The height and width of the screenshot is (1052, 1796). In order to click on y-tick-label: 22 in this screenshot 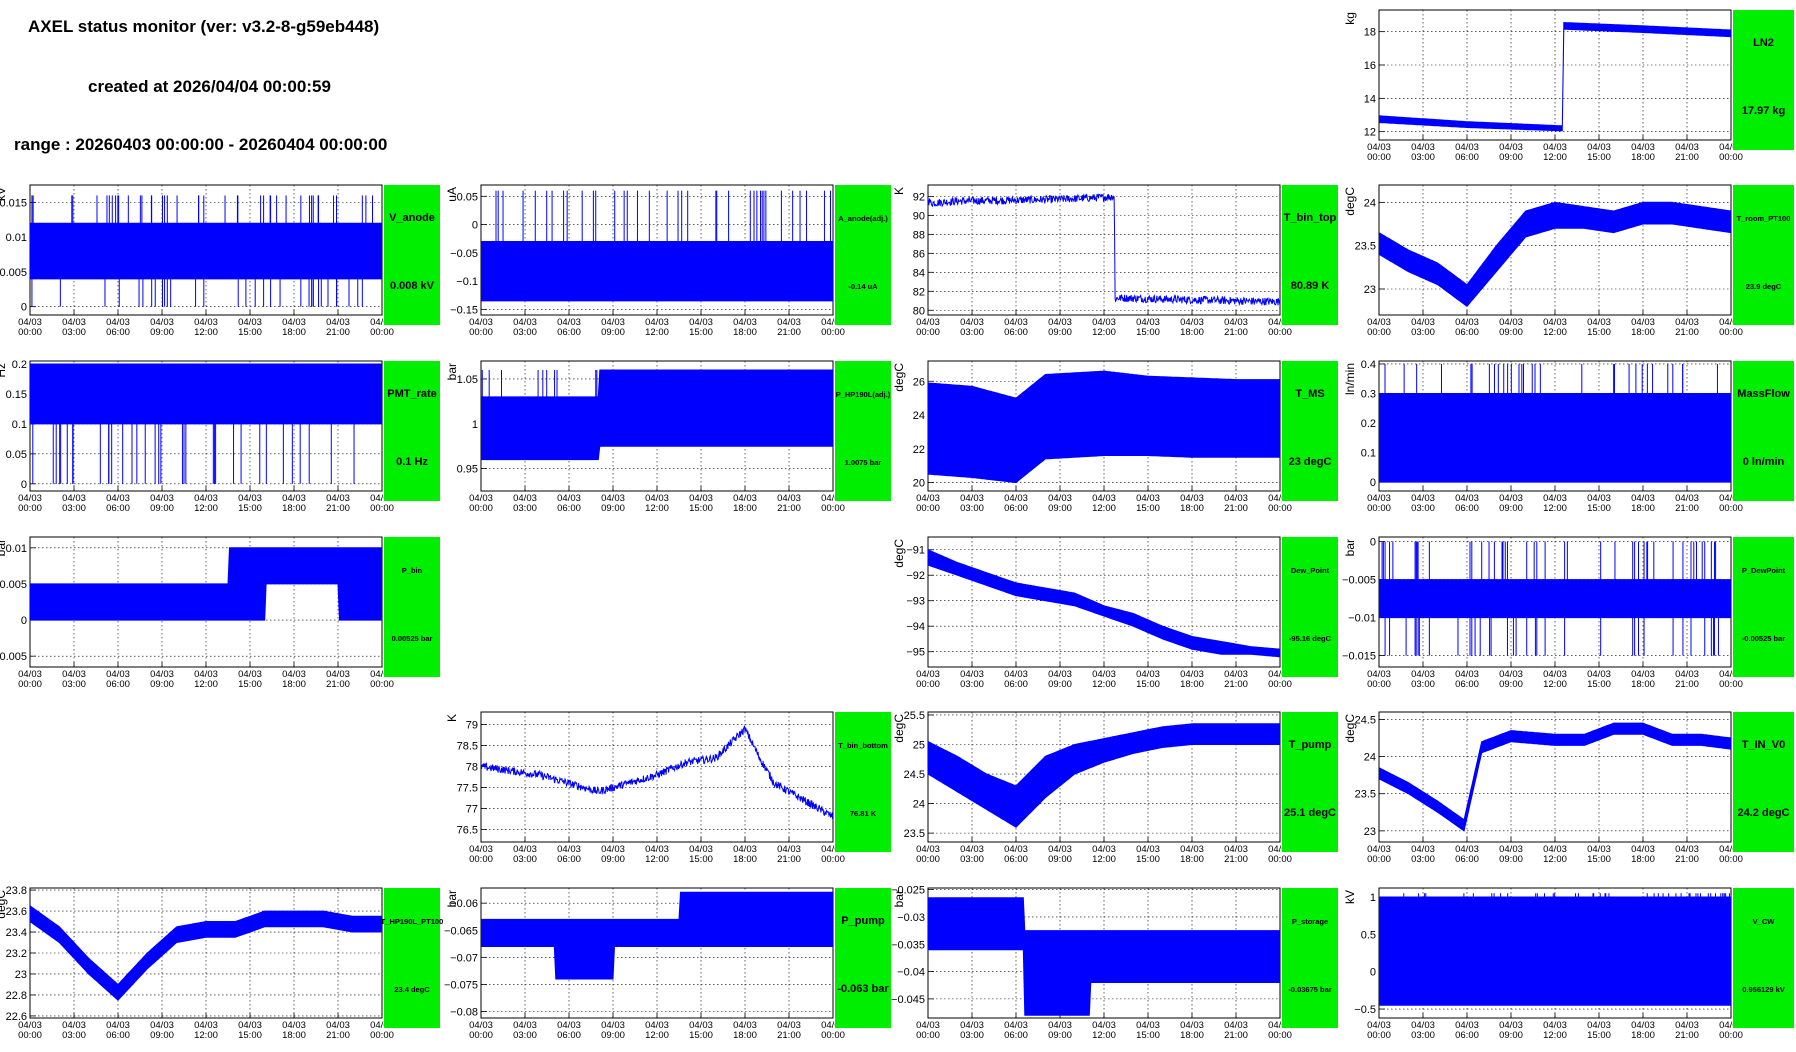, I will do `click(919, 450)`.